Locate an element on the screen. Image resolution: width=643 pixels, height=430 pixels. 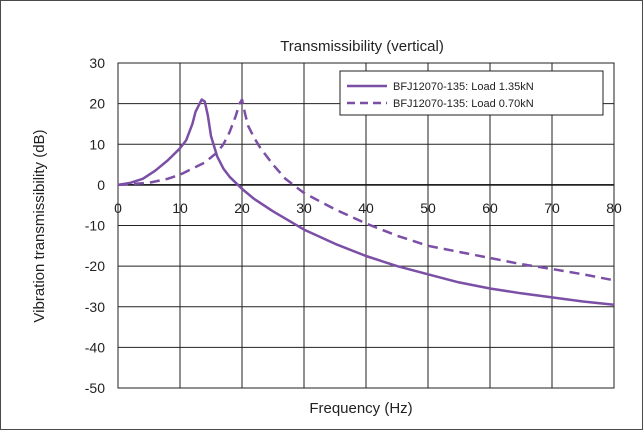
y-tick-label: -20 is located at coordinates (95, 266).